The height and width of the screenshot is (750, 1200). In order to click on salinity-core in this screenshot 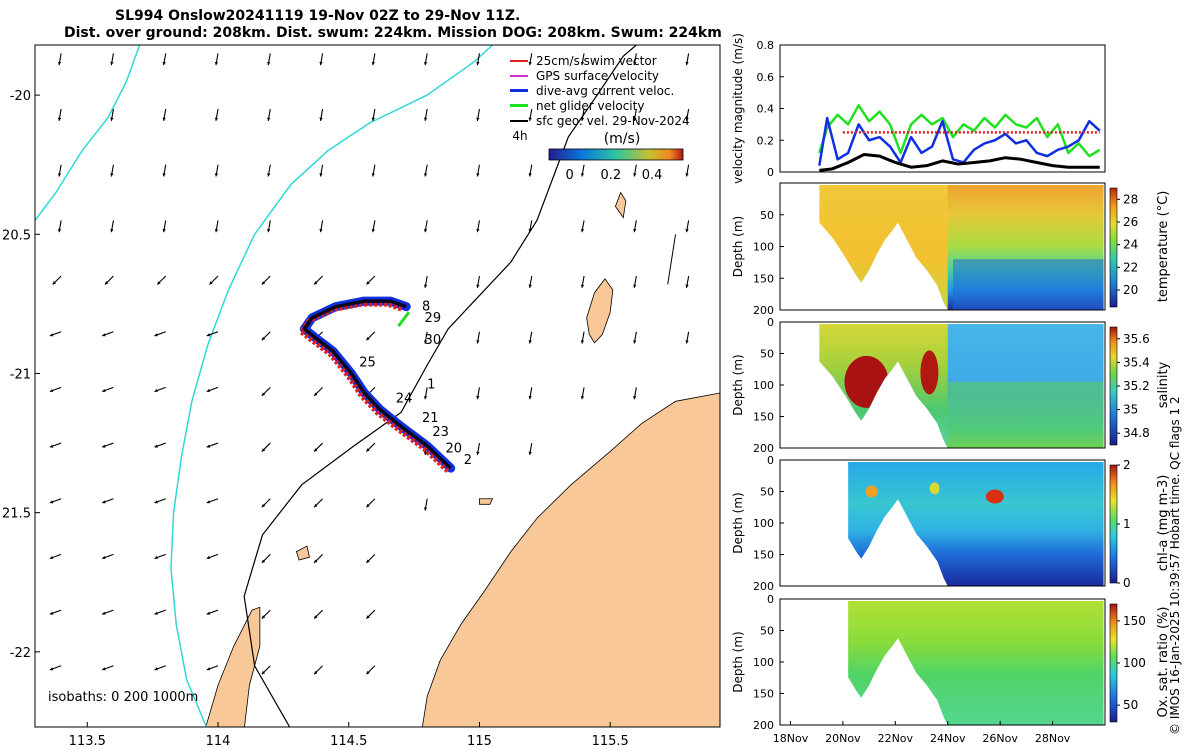, I will do `click(929, 372)`.